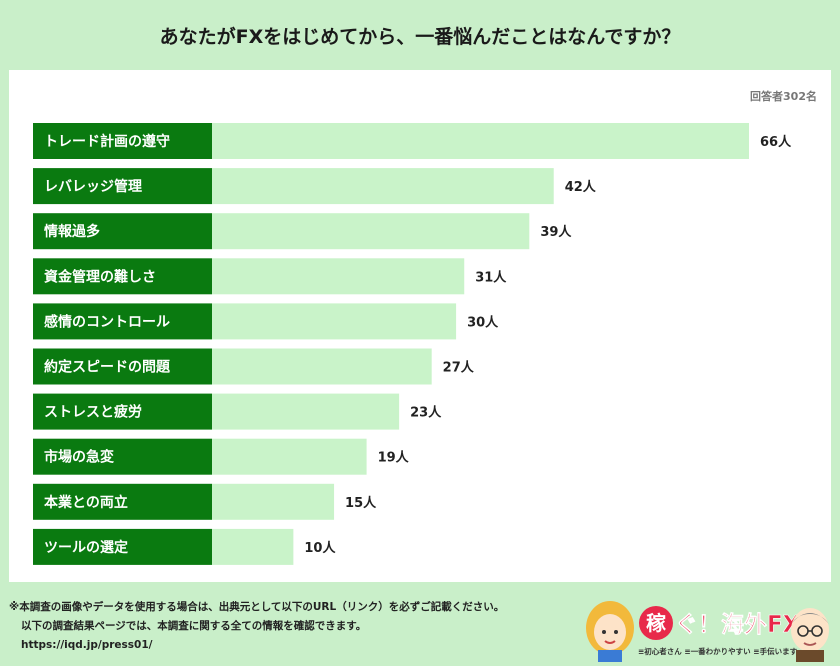 This screenshot has width=840, height=666. Describe the element at coordinates (556, 232) in the screenshot. I see `value-label: 39人` at that location.